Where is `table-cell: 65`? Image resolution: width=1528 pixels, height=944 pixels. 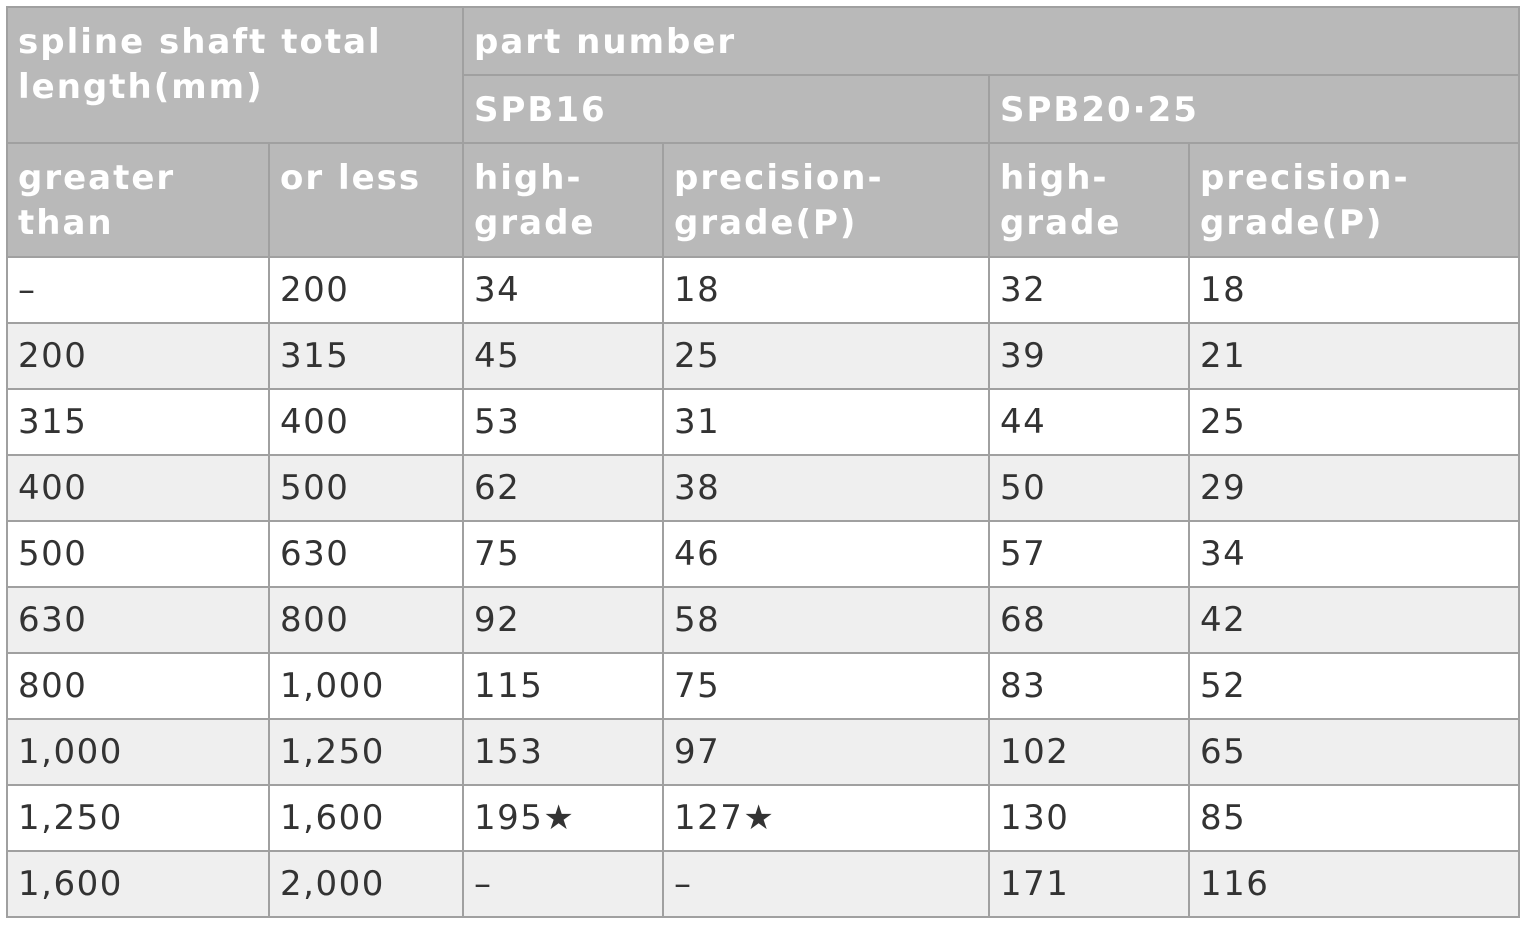
table-cell: 65 is located at coordinates (1354, 752).